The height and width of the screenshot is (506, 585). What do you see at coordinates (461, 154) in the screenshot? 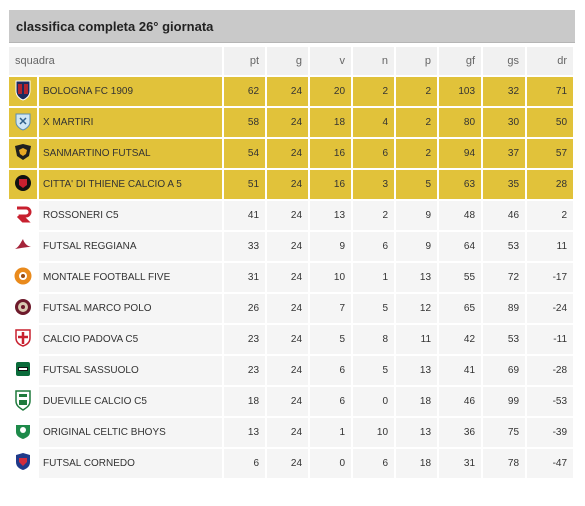
I see `stat-gf: 94` at bounding box center [461, 154].